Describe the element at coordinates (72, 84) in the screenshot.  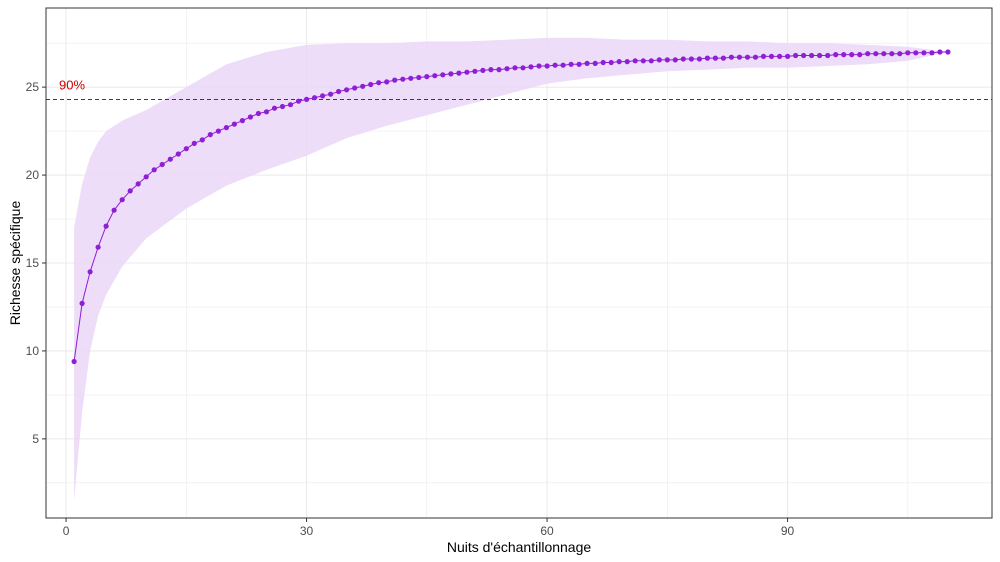
I see `reference-line-label: 90%` at that location.